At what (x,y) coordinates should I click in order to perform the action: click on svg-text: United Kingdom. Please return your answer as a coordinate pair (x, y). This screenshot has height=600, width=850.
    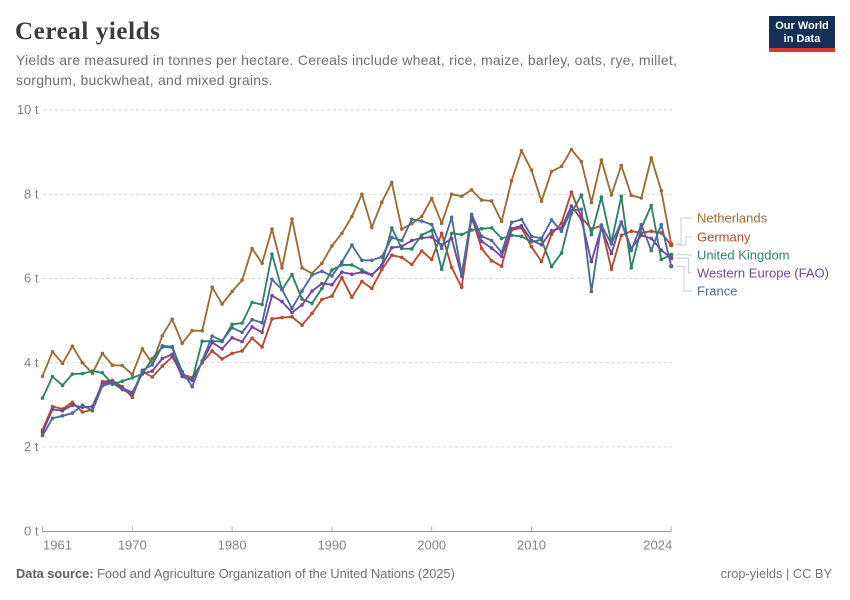
    Looking at the image, I should click on (743, 255).